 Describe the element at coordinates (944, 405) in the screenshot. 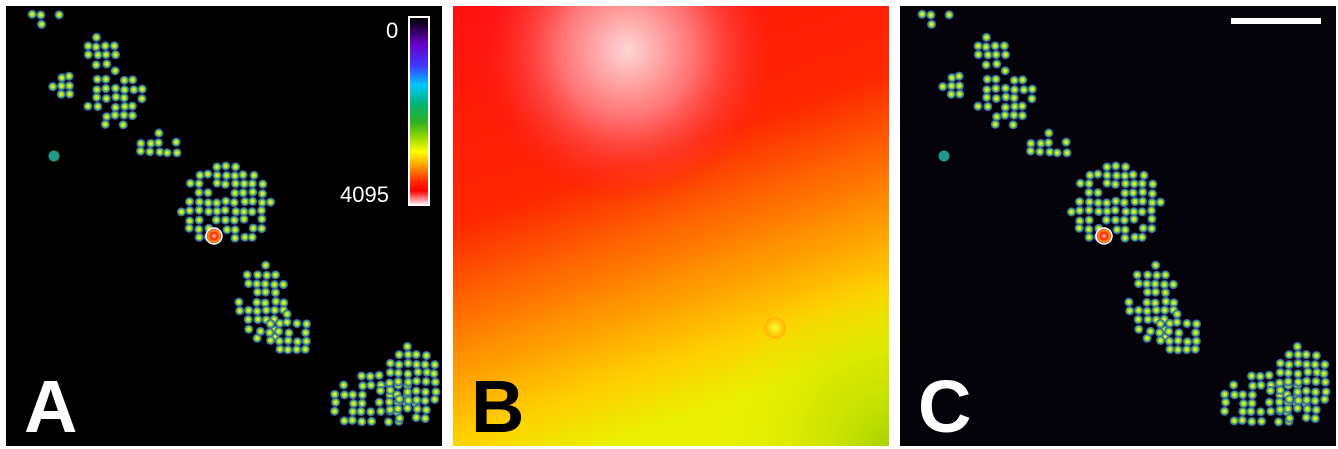

I see `panel-label-c: C` at that location.